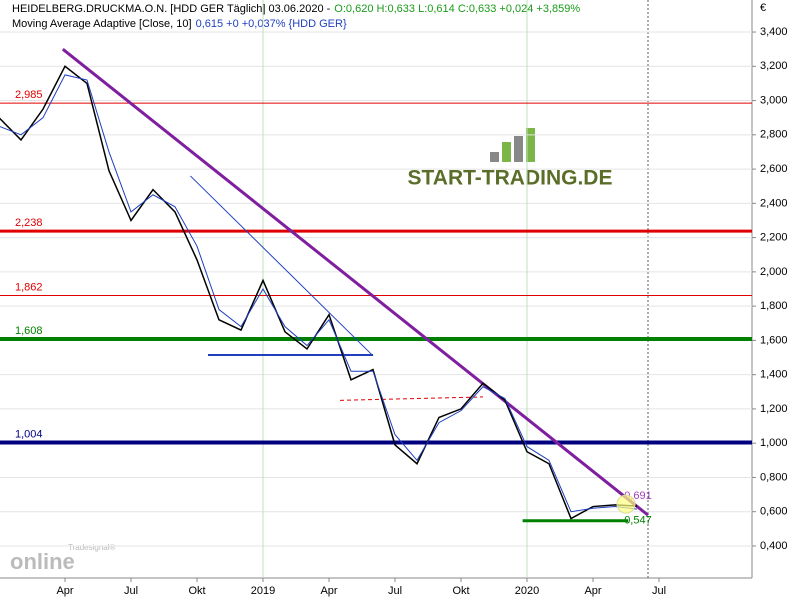  I want to click on level-label: 2,238, so click(29, 223).